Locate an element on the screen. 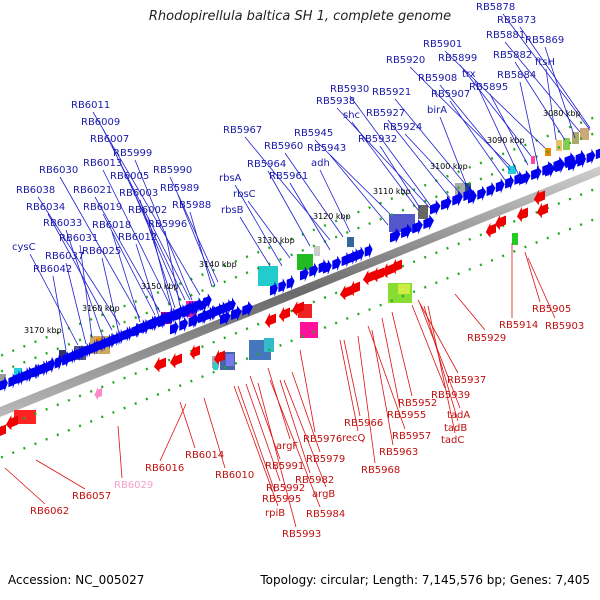 This screenshot has height=600, width=600. gene-label: RB5960 is located at coordinates (283, 146).